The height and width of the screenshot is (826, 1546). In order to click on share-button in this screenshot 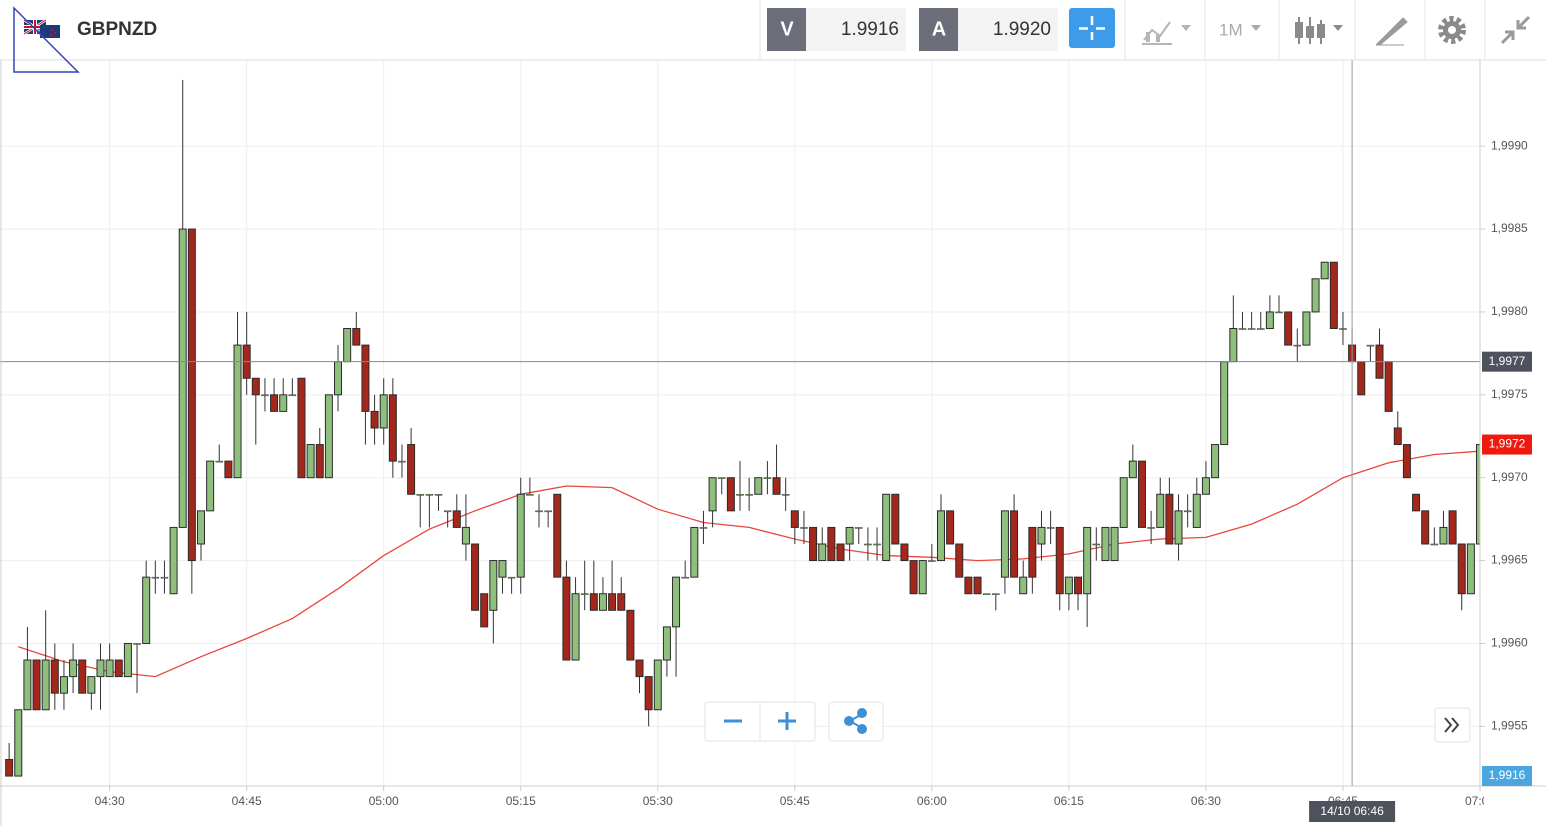, I will do `click(855, 721)`.